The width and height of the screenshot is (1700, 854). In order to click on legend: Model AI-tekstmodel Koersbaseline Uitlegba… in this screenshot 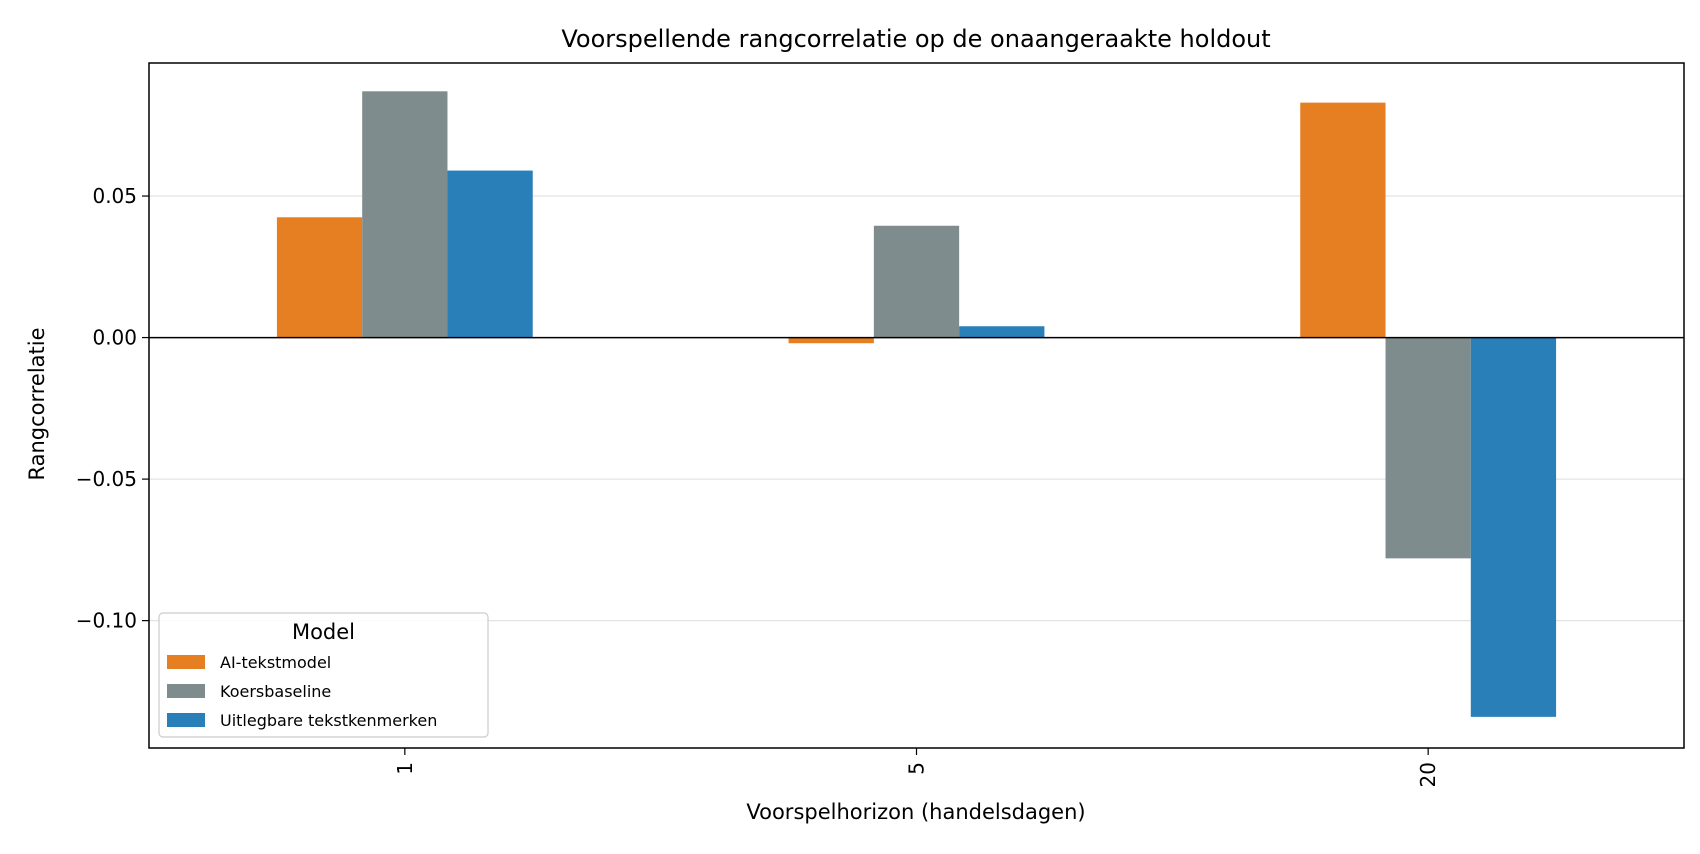, I will do `click(323, 675)`.